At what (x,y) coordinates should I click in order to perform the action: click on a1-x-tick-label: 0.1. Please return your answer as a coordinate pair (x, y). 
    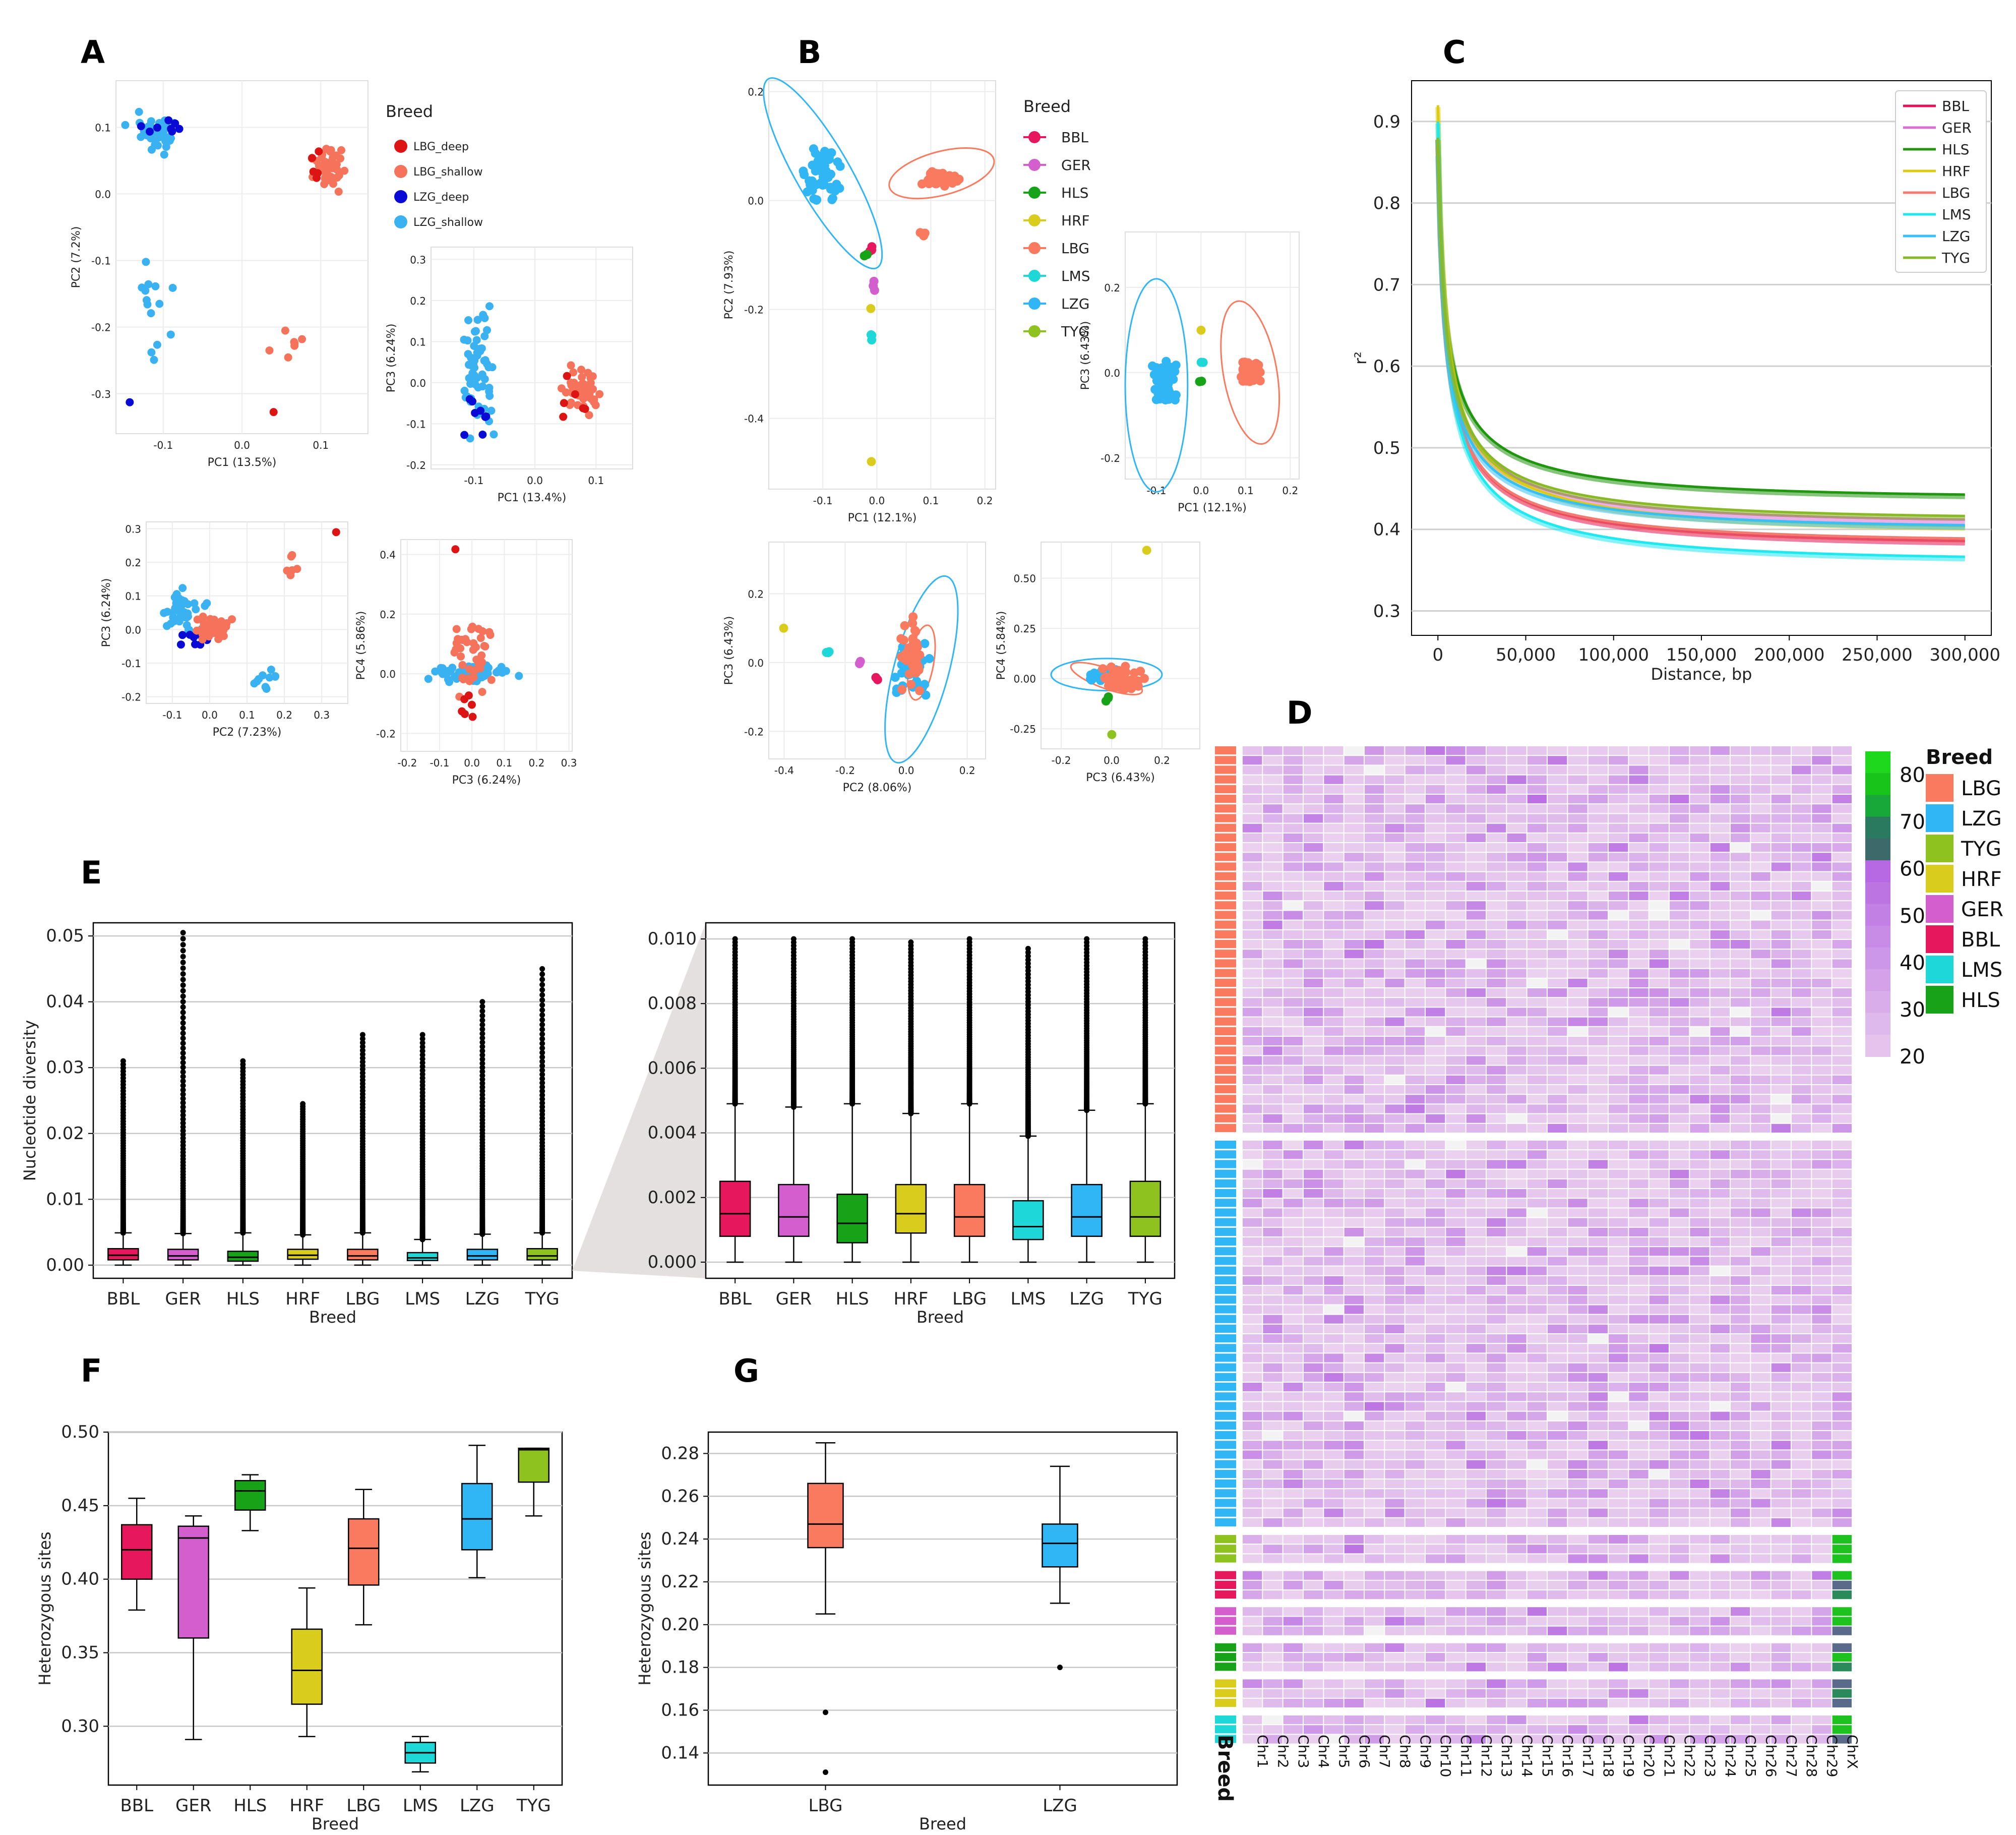
    Looking at the image, I should click on (321, 445).